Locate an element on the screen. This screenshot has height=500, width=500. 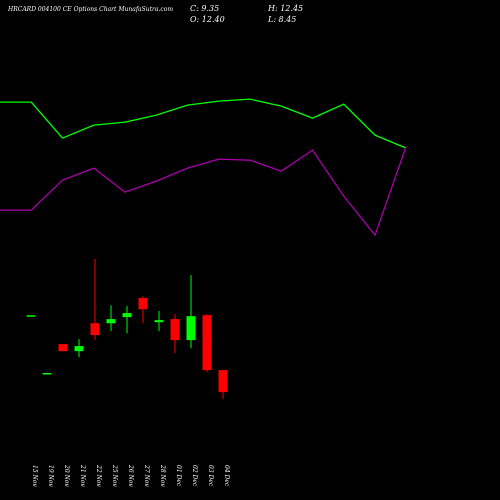
x-tick-label: 22 Nov is located at coordinates (98, 475).